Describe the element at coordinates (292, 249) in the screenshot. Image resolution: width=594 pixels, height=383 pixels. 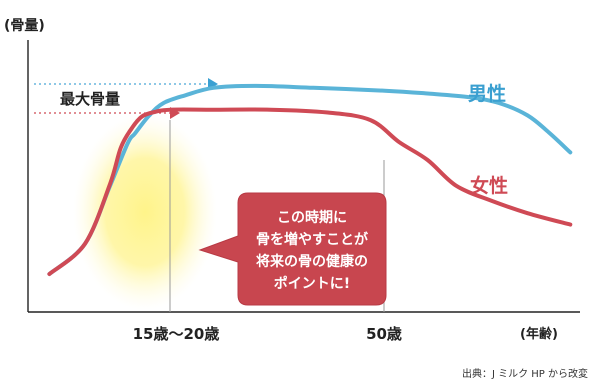
I see `callout-bubble` at that location.